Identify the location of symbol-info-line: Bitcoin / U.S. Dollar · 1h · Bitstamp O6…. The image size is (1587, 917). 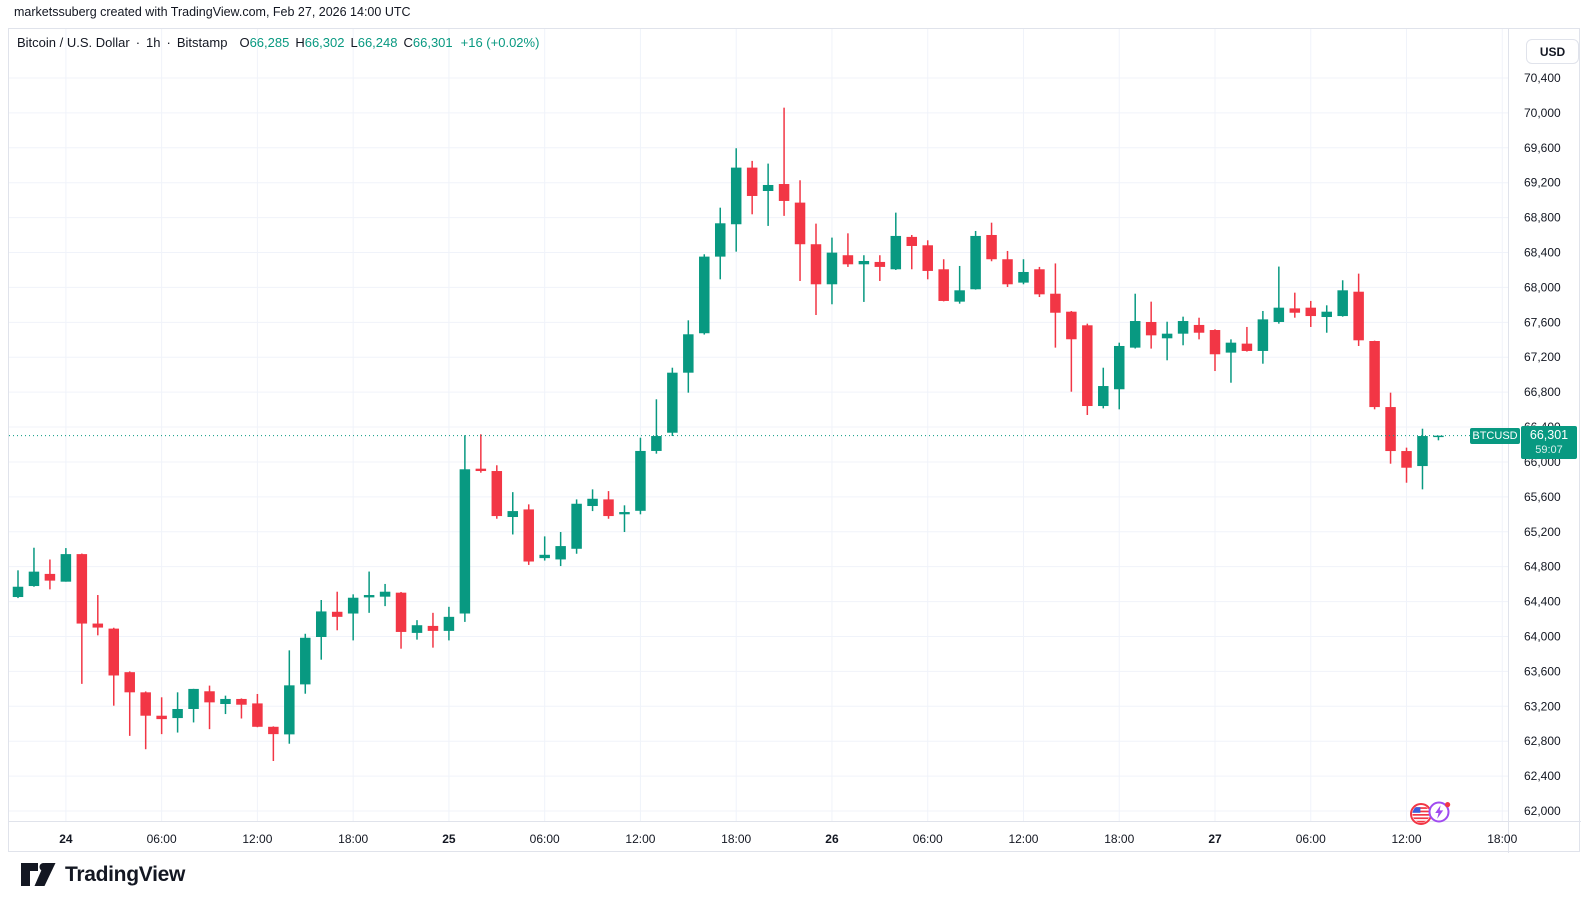
(278, 42).